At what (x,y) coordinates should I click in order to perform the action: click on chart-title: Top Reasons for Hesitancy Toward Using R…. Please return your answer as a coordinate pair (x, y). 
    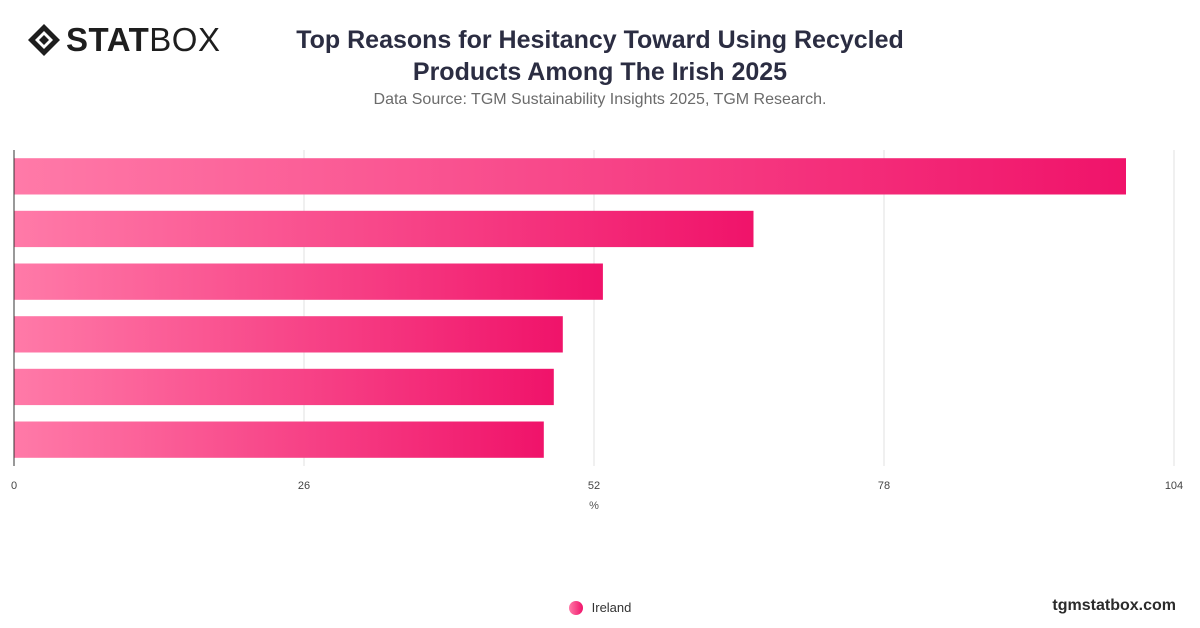
    Looking at the image, I should click on (600, 56).